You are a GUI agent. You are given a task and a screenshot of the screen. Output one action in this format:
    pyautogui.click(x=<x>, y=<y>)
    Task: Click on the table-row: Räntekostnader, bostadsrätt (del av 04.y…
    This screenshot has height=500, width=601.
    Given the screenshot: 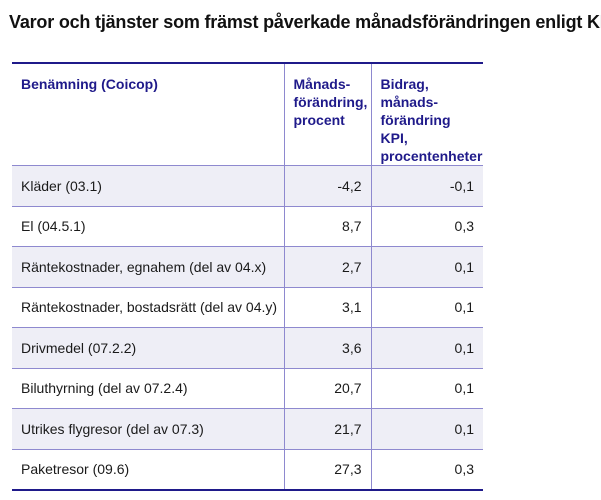 What is the action you would take?
    pyautogui.click(x=247, y=307)
    